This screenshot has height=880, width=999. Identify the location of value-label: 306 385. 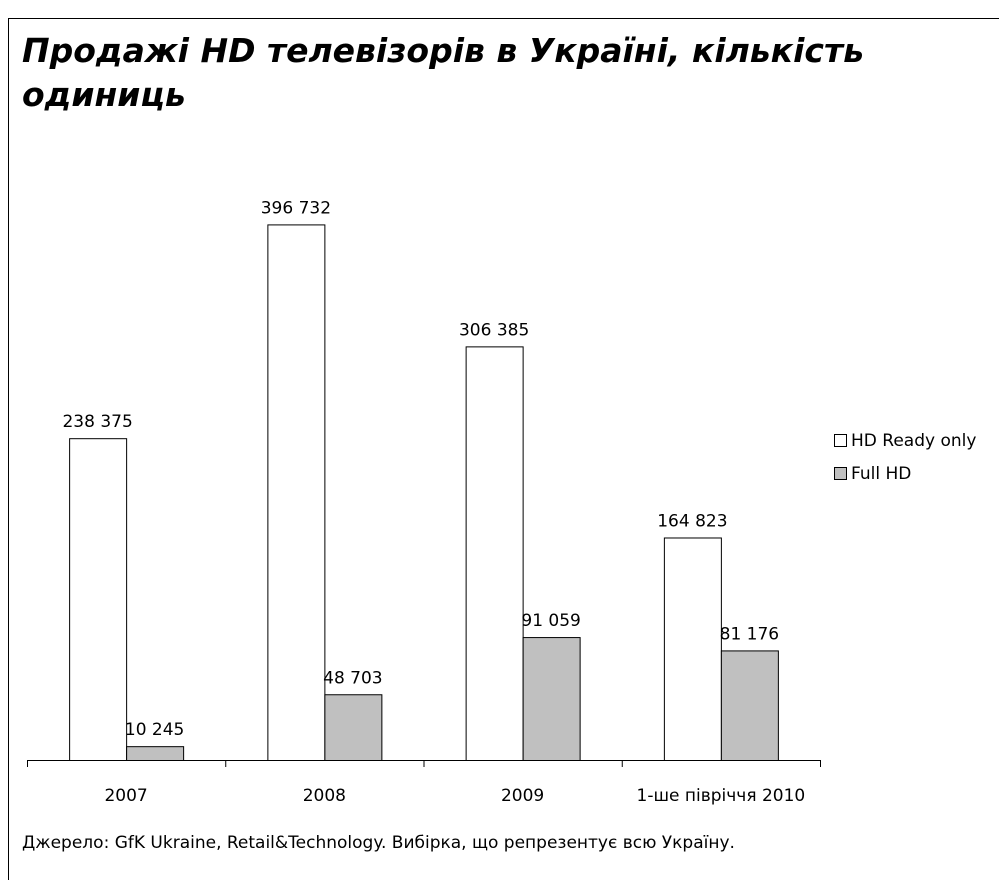
(494, 330).